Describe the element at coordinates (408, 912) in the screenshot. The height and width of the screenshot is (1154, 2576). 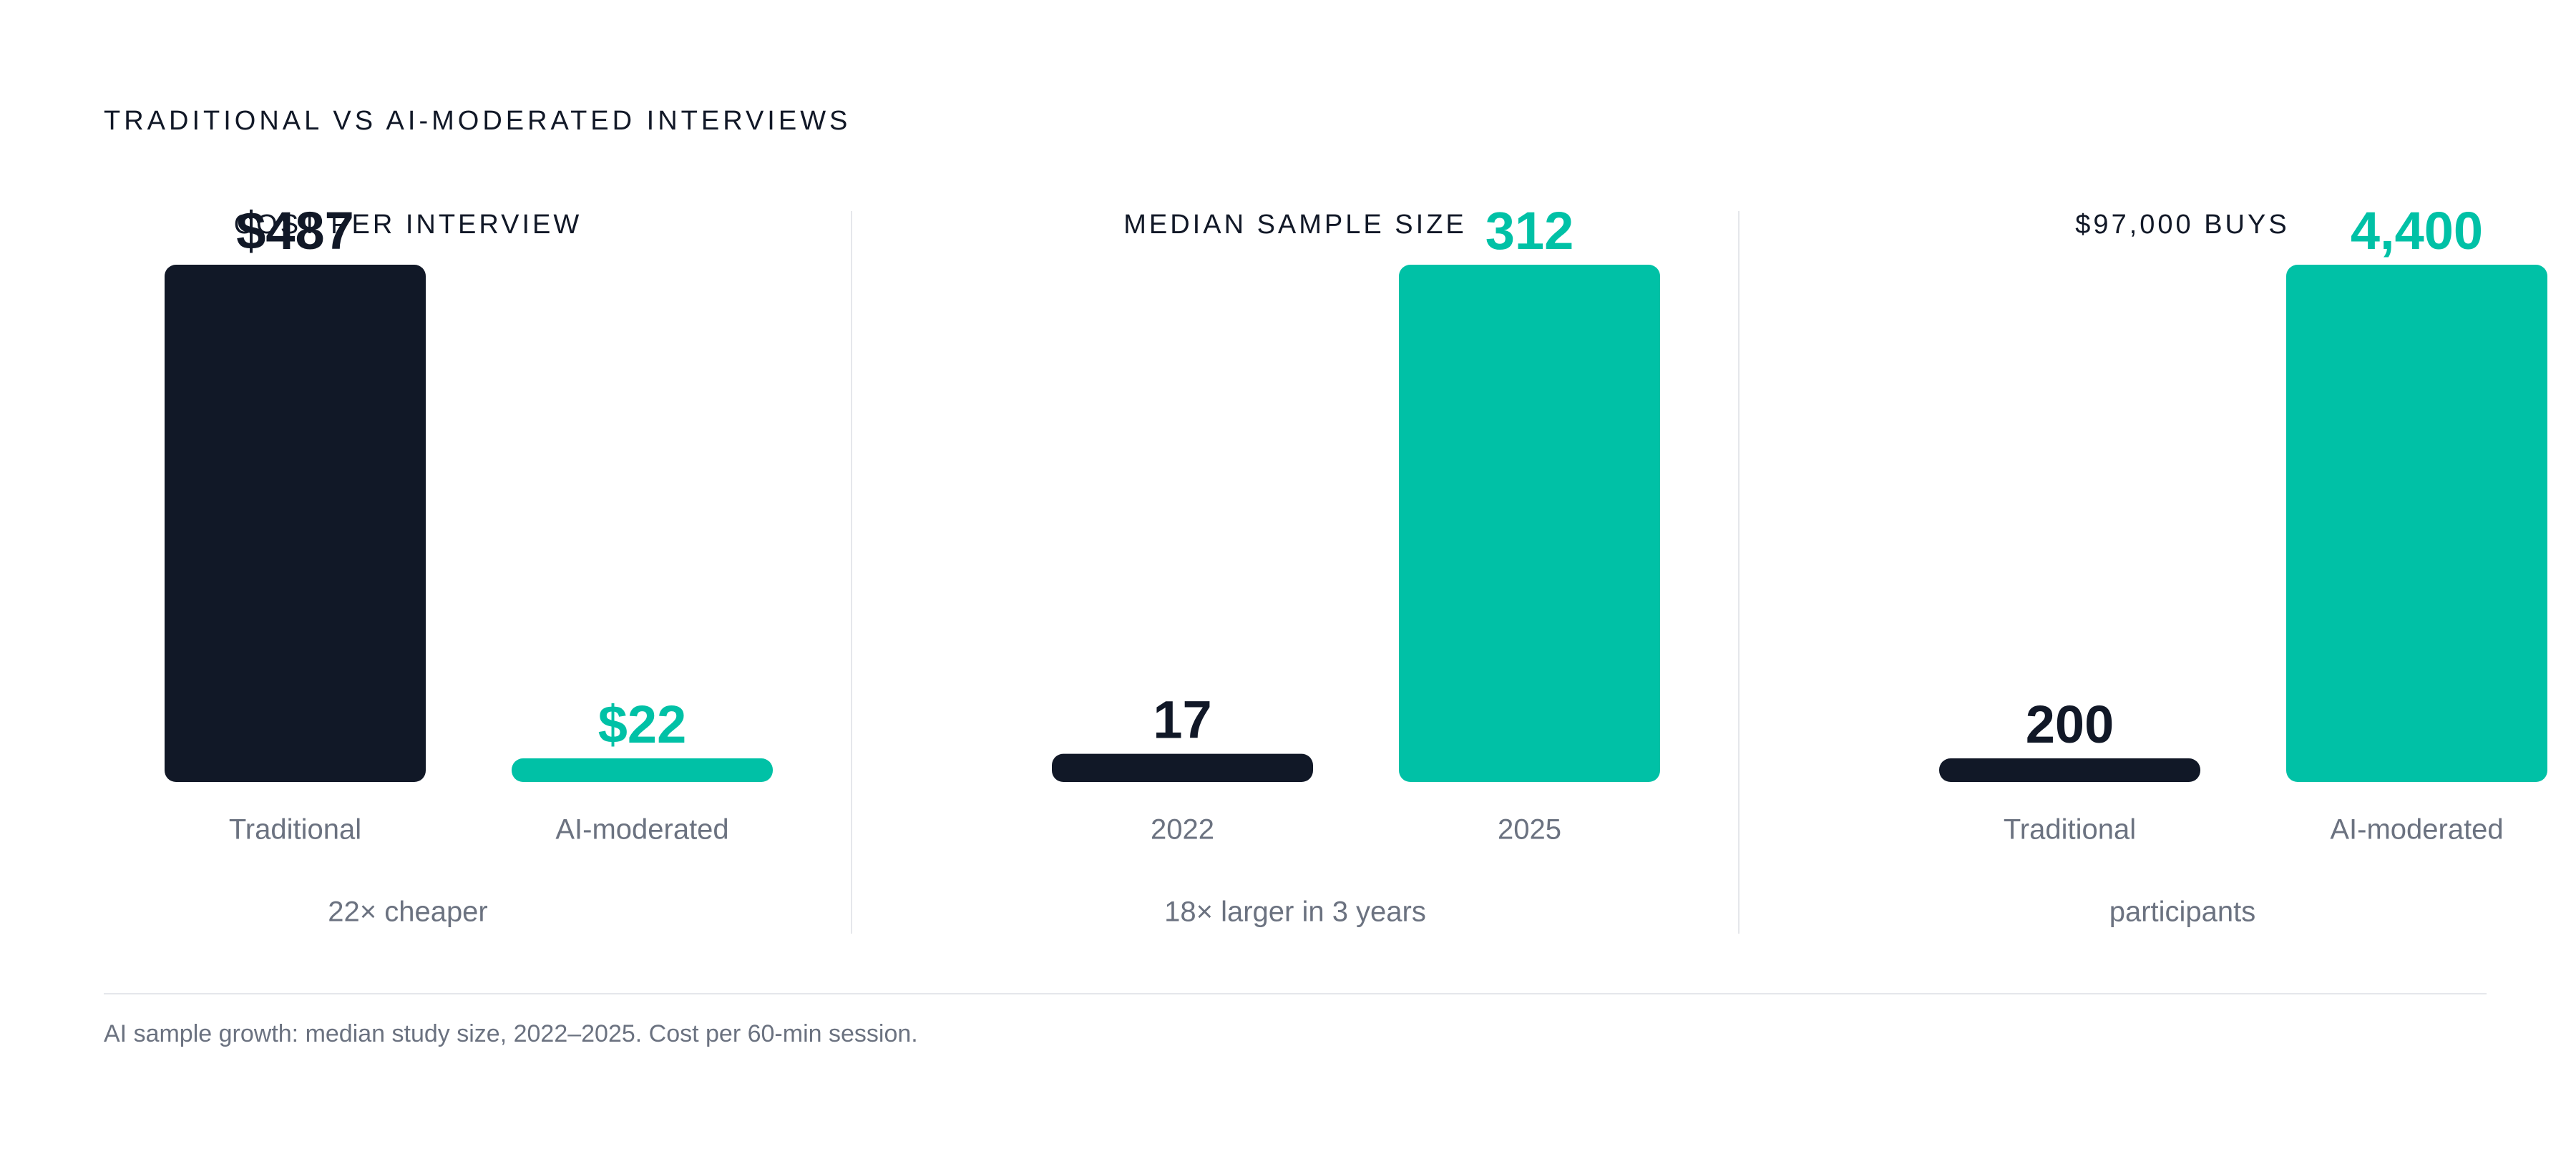
I see `panel-1-caption: 22× cheaper` at that location.